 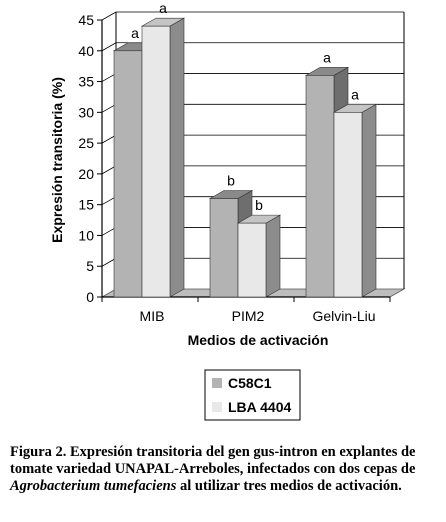 What do you see at coordinates (86, 20) in the screenshot?
I see `y-tick-label: 45` at bounding box center [86, 20].